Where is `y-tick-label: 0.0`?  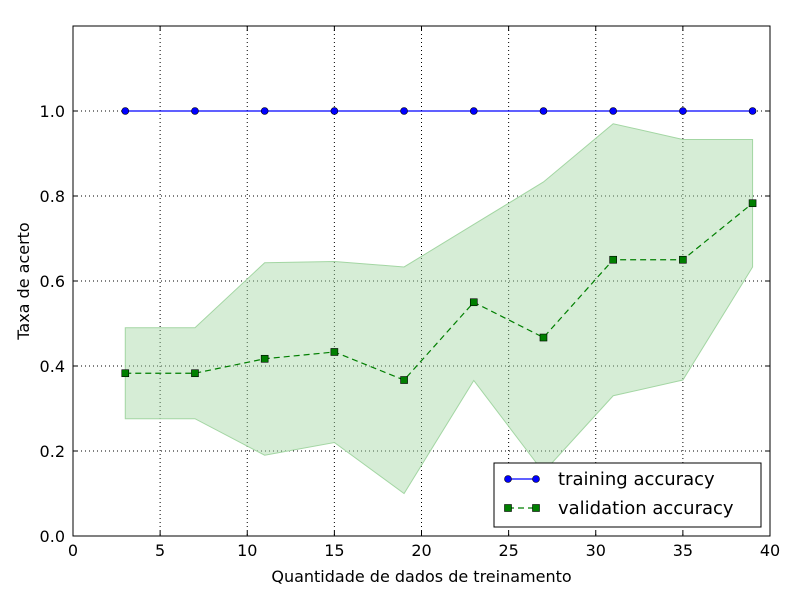 y-tick-label: 0.0 is located at coordinates (52, 536).